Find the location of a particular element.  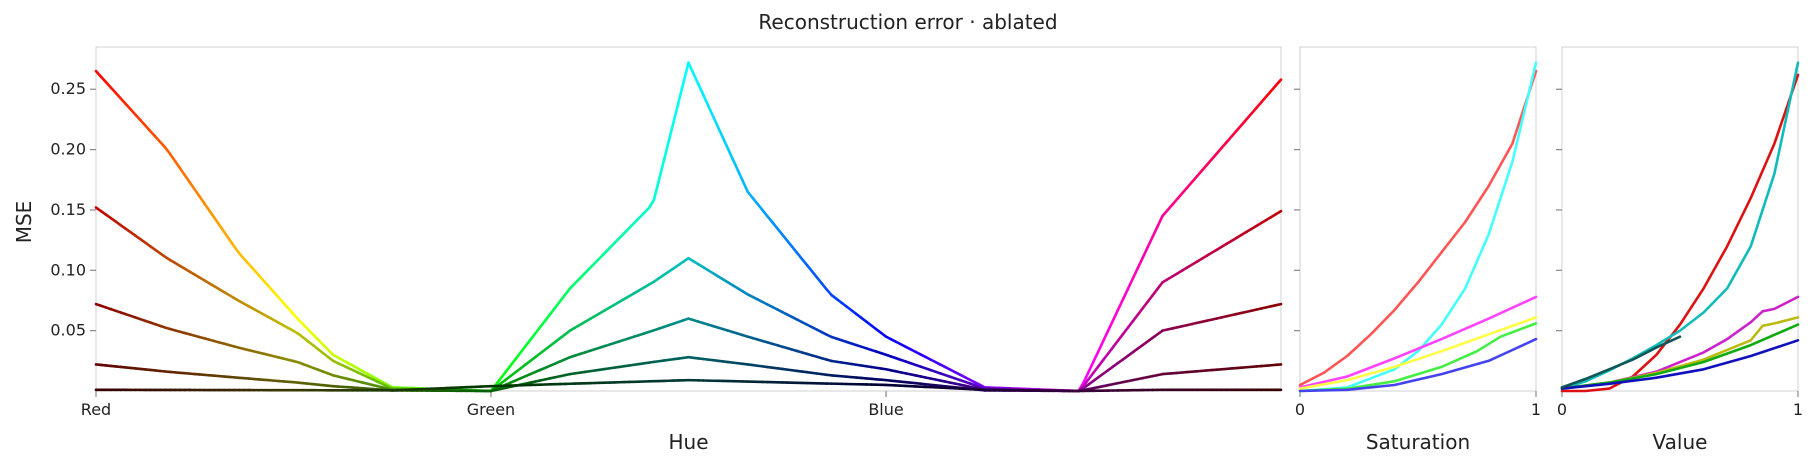

x-tick-label-hue: Blue is located at coordinates (885, 409).